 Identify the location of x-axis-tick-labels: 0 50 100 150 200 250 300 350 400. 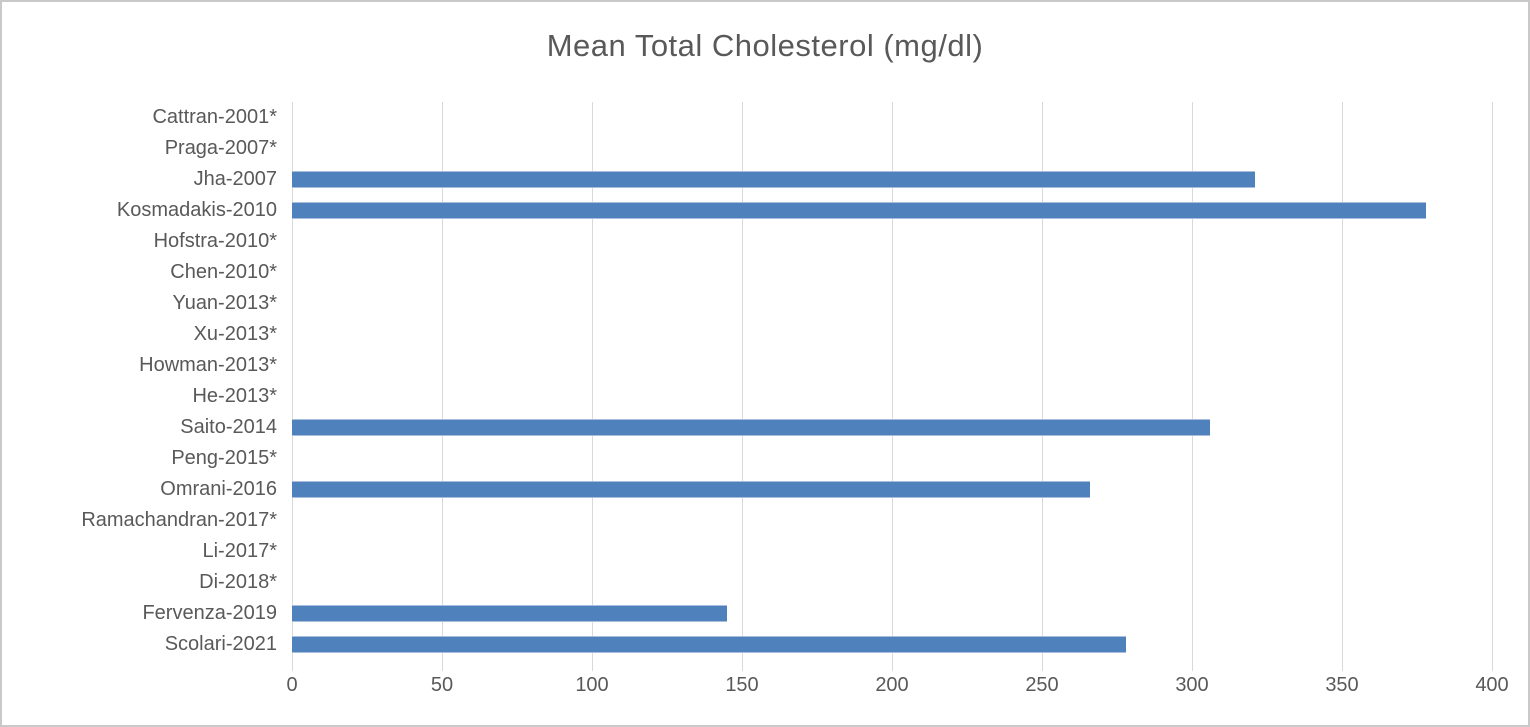
(897, 687).